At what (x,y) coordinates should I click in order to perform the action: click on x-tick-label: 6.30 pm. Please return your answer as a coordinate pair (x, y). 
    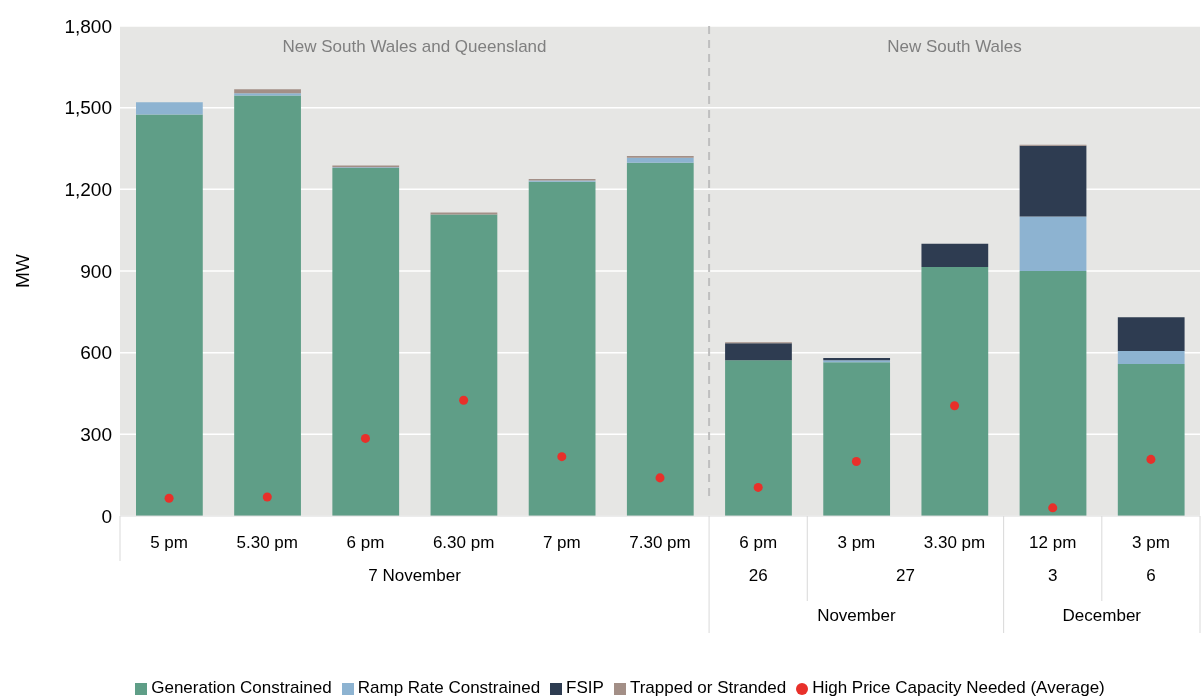
    Looking at the image, I should click on (463, 543).